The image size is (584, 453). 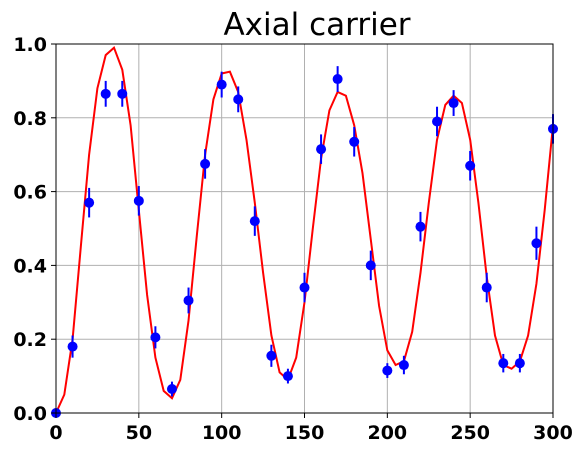 I want to click on x-tick-label: 100, so click(x=222, y=433).